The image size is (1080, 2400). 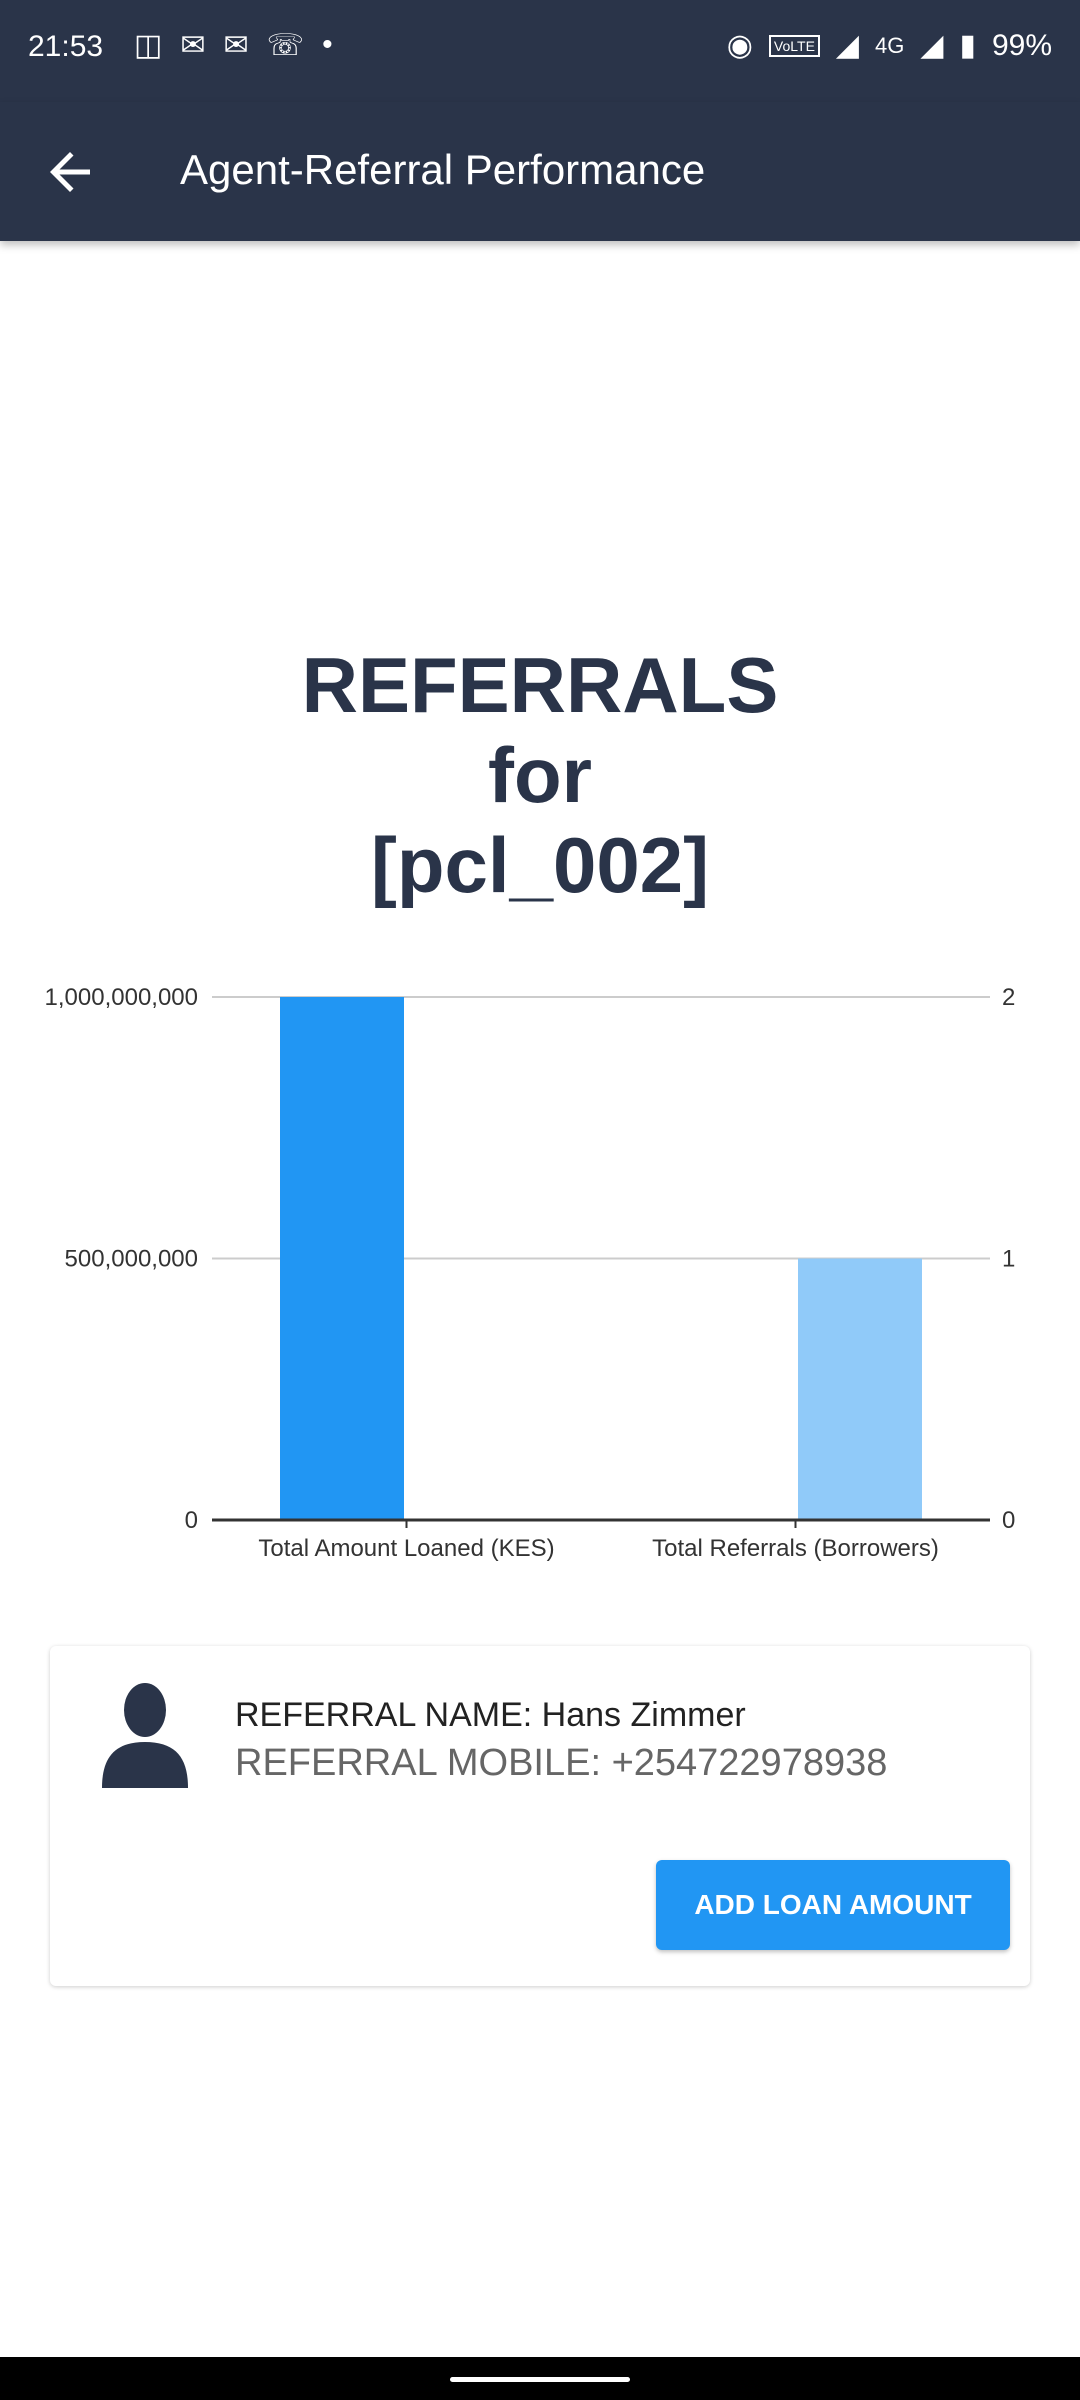 I want to click on back-arrow-icon, so click(x=70, y=172).